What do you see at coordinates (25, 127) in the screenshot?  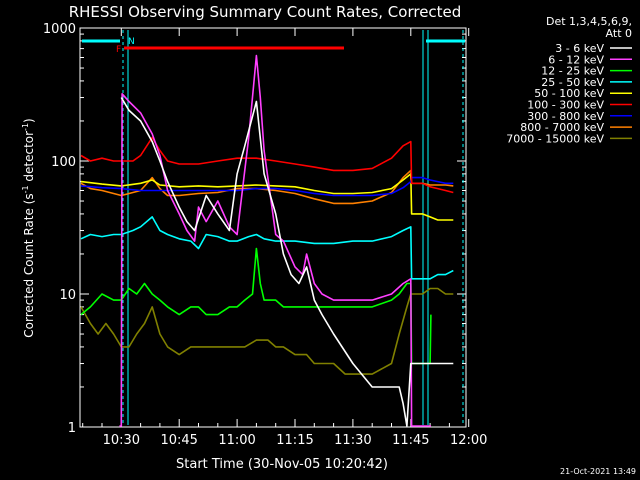 I see `y-label-sup2: -1` at bounding box center [25, 127].